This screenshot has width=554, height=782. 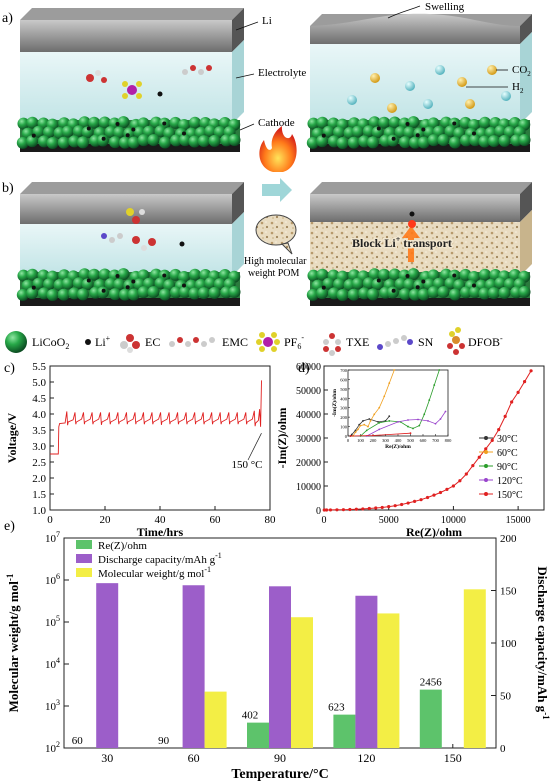 I want to click on y-tick-label: 30000, so click(x=308, y=439).